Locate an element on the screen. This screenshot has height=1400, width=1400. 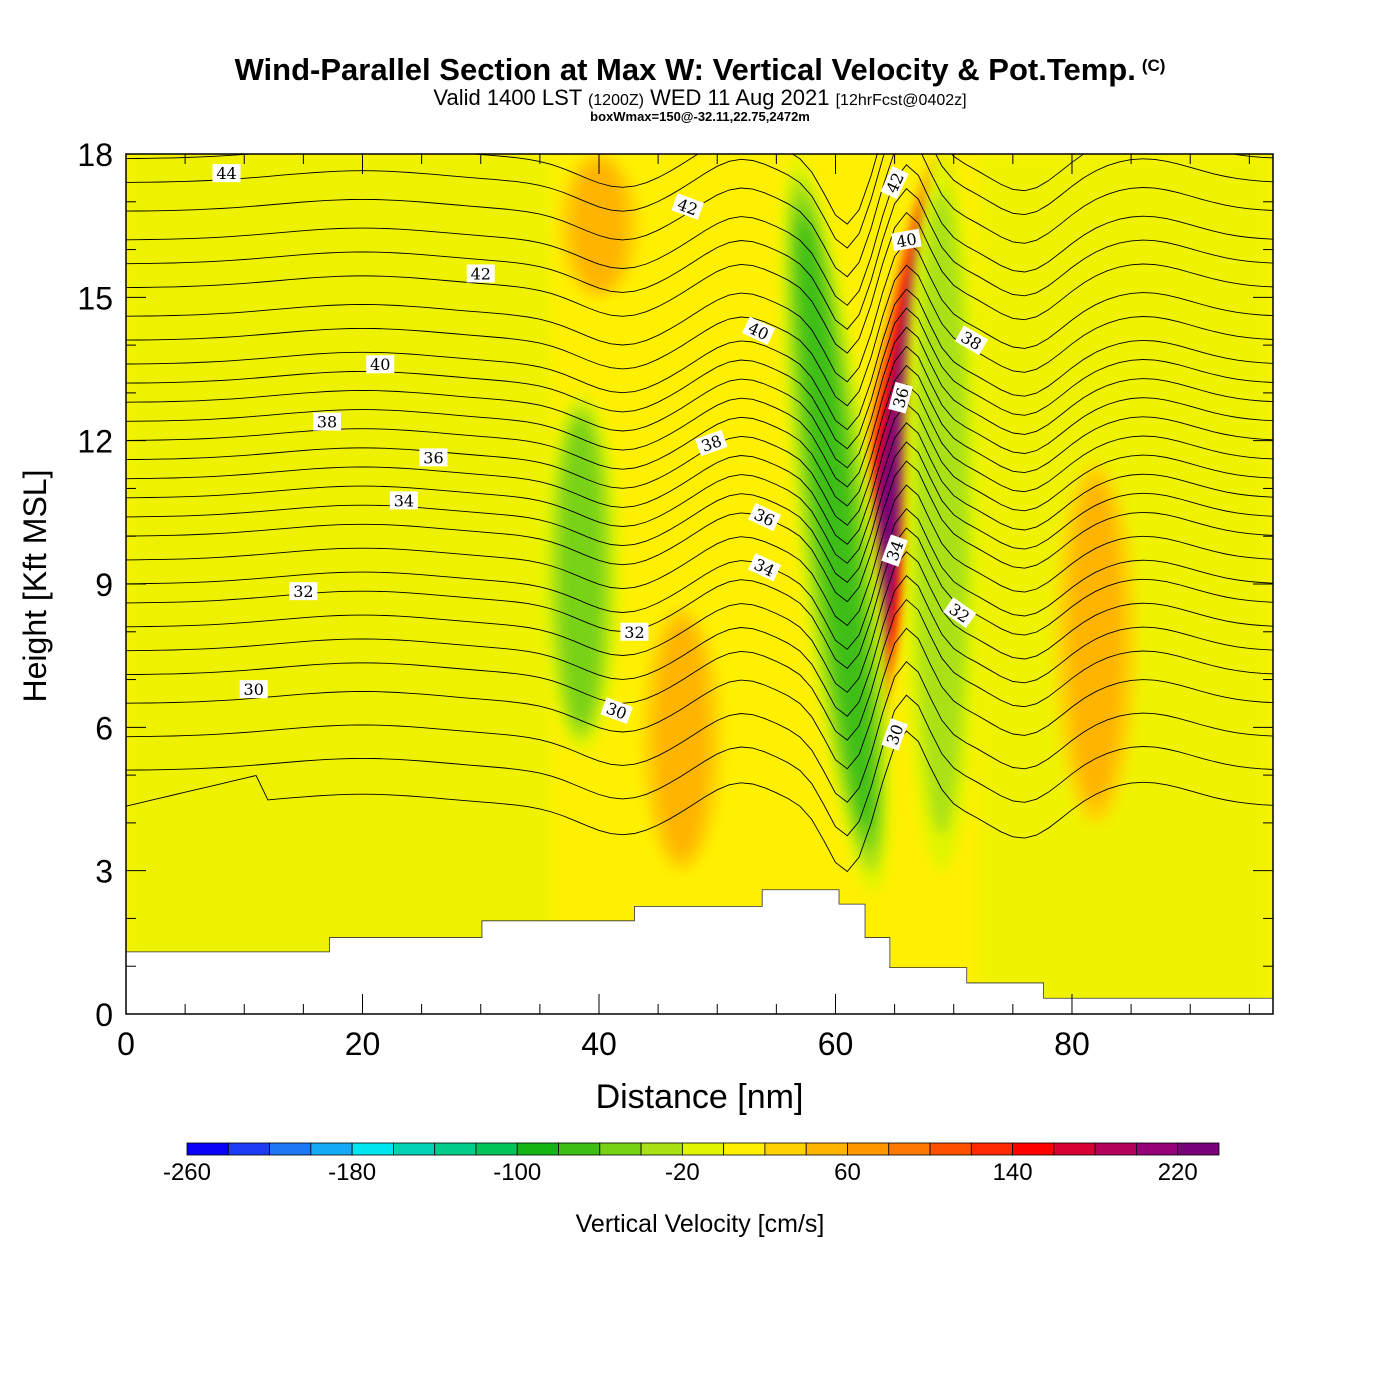
x-tick-label: 60 is located at coordinates (836, 1044).